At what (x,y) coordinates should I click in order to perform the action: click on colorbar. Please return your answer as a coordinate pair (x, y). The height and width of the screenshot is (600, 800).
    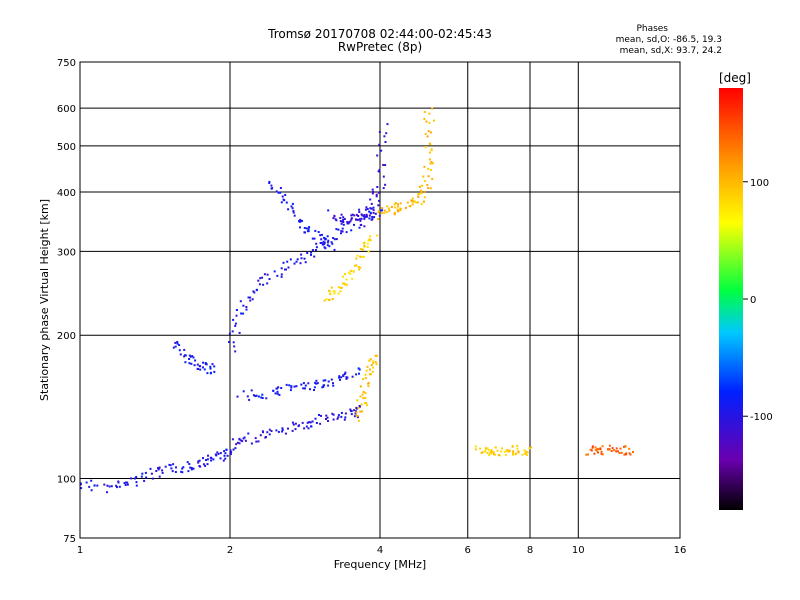
    Looking at the image, I should click on (731, 299).